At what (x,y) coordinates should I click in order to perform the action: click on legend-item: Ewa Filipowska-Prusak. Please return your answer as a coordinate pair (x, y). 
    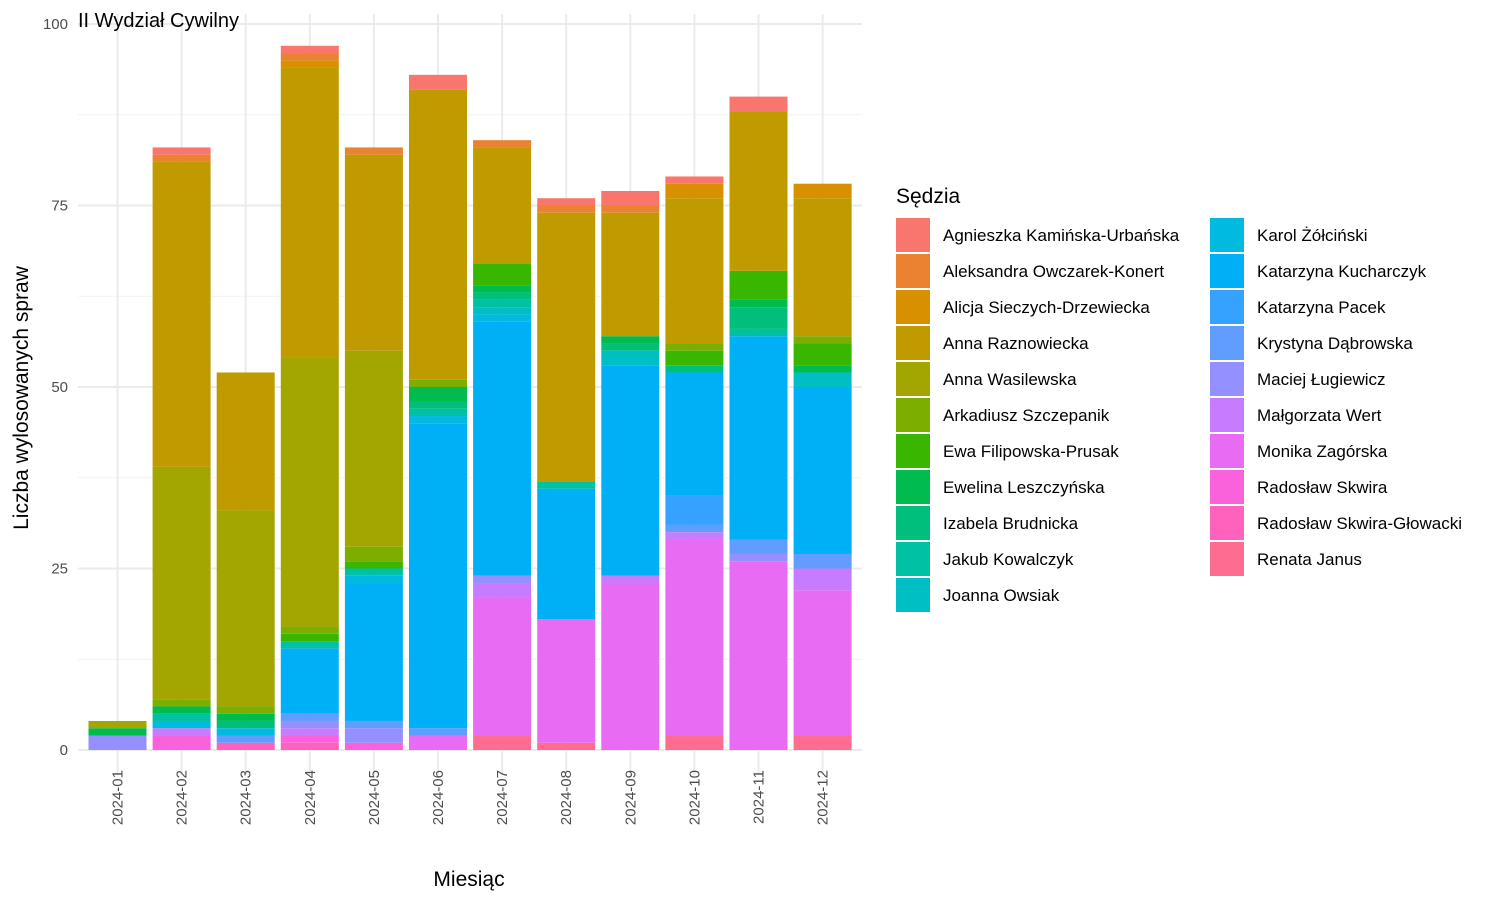
    Looking at the image, I should click on (1007, 451).